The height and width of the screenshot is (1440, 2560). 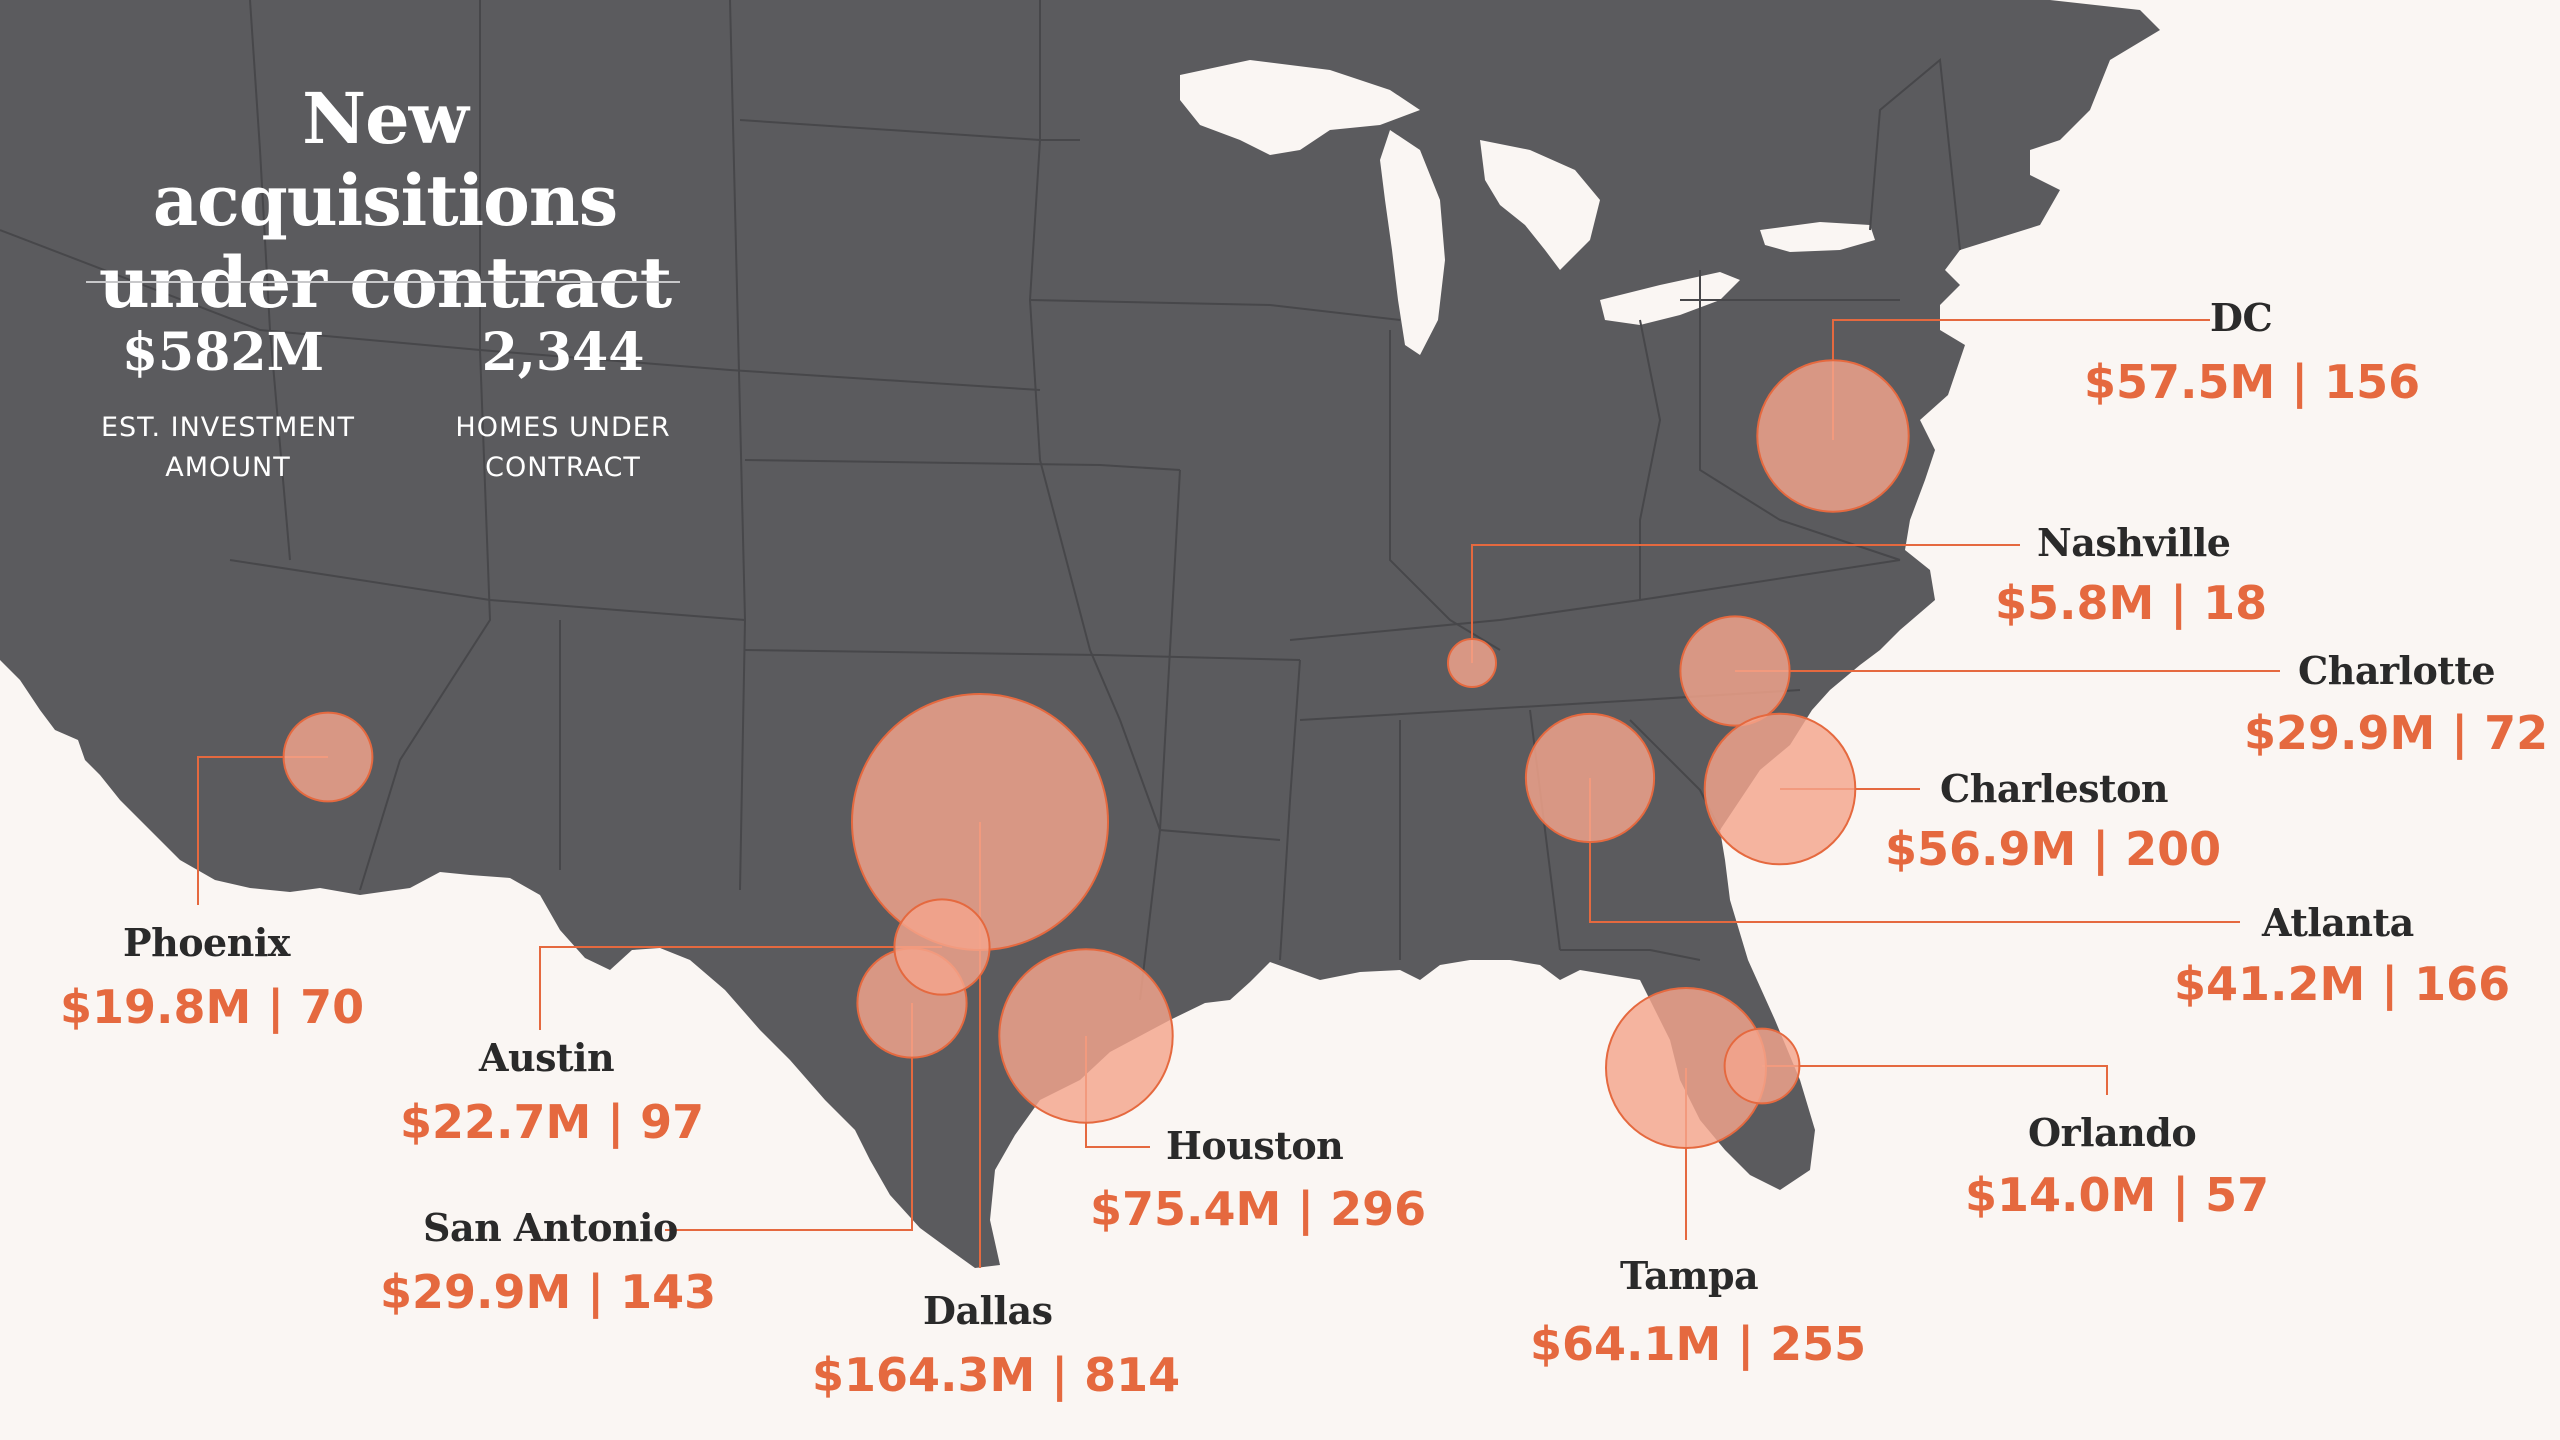 What do you see at coordinates (1540, 205) in the screenshot?
I see `lake-huron` at bounding box center [1540, 205].